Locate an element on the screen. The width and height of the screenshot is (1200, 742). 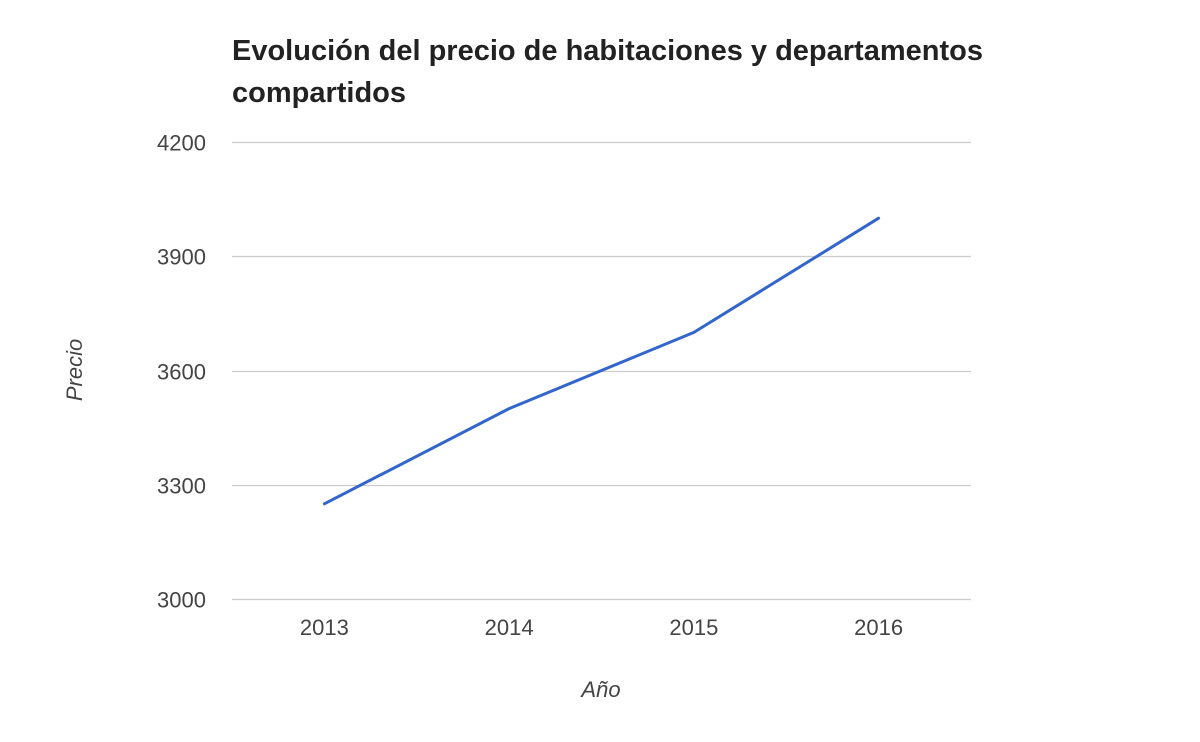
y-axis-ticks: 3000 3300 3600 3900 4200 is located at coordinates (181, 372).